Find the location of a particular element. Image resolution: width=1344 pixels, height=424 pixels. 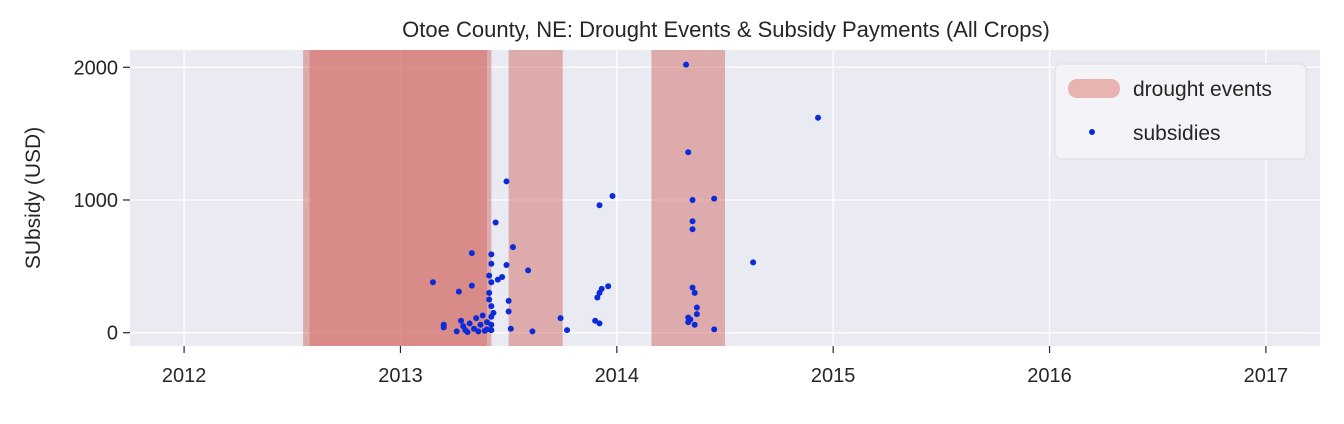

x-tick-label: 2014 is located at coordinates (617, 376).